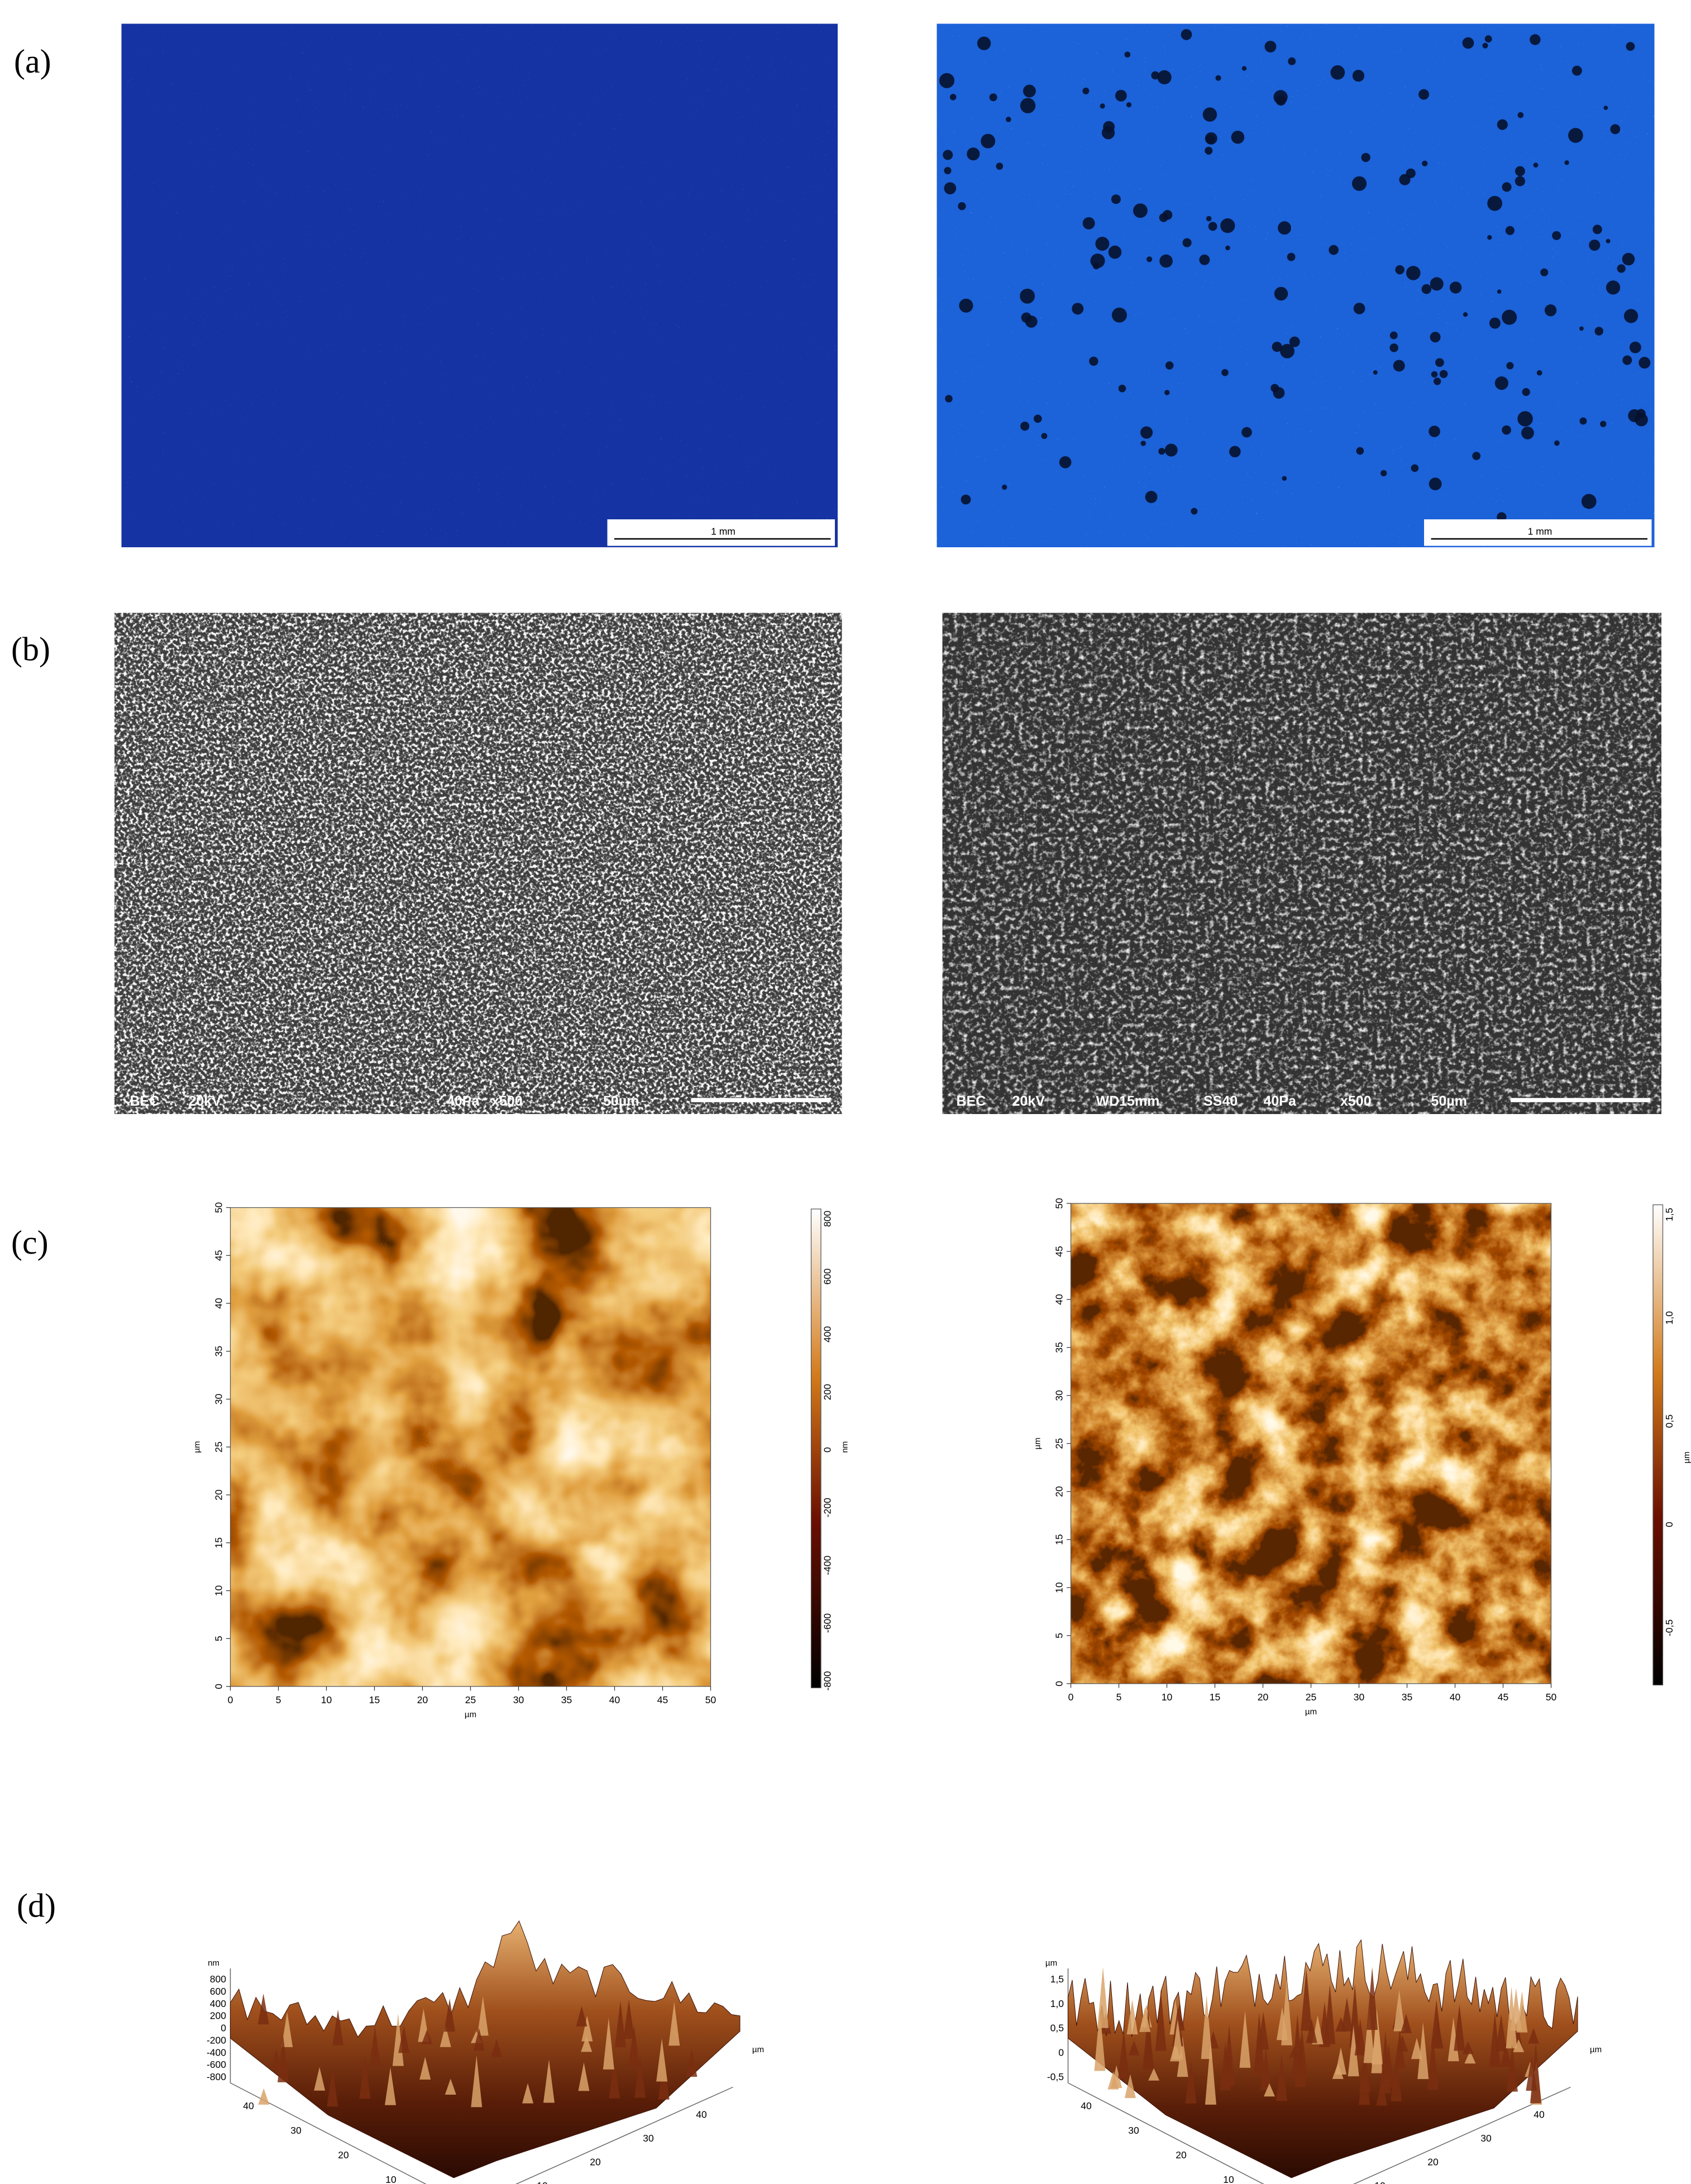 This screenshot has width=1691, height=2184. I want to click on x-tick-label: 40, so click(1455, 1697).